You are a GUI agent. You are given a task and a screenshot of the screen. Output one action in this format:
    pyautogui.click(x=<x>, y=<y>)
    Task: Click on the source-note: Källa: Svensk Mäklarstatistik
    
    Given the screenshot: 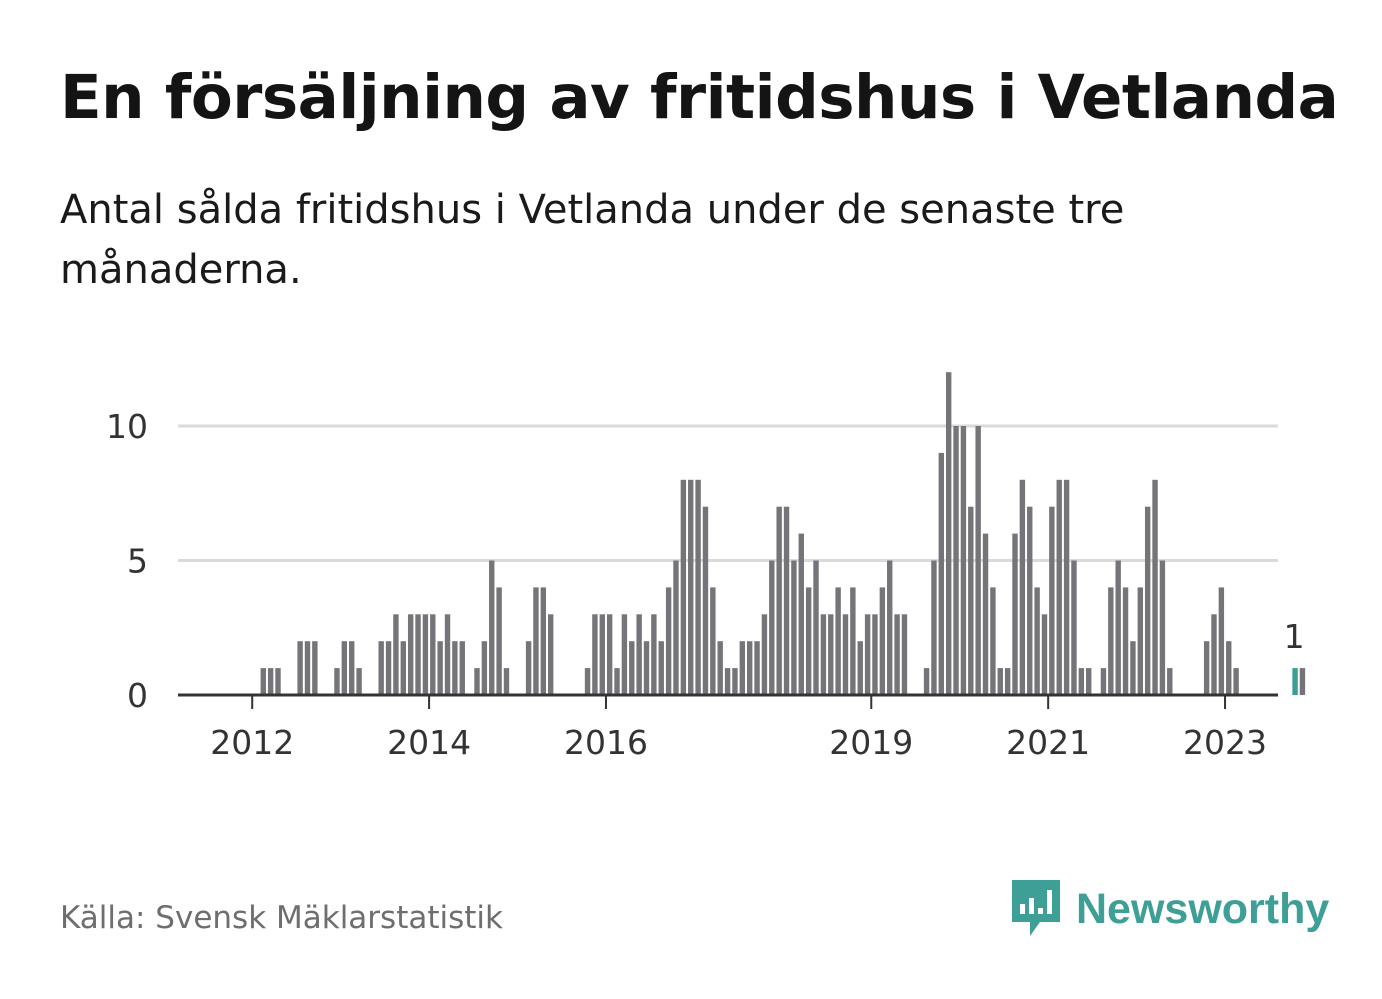 What is the action you would take?
    pyautogui.click(x=281, y=918)
    